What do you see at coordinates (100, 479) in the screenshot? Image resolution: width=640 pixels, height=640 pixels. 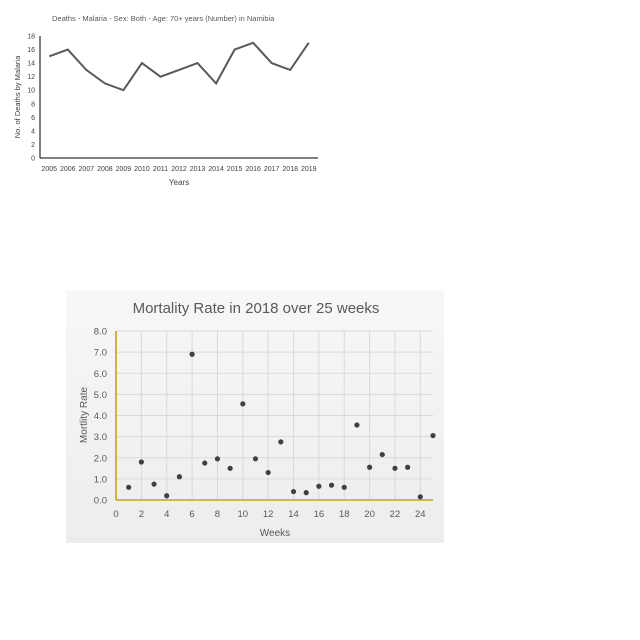 I see `y-tick-label: 1.0` at bounding box center [100, 479].